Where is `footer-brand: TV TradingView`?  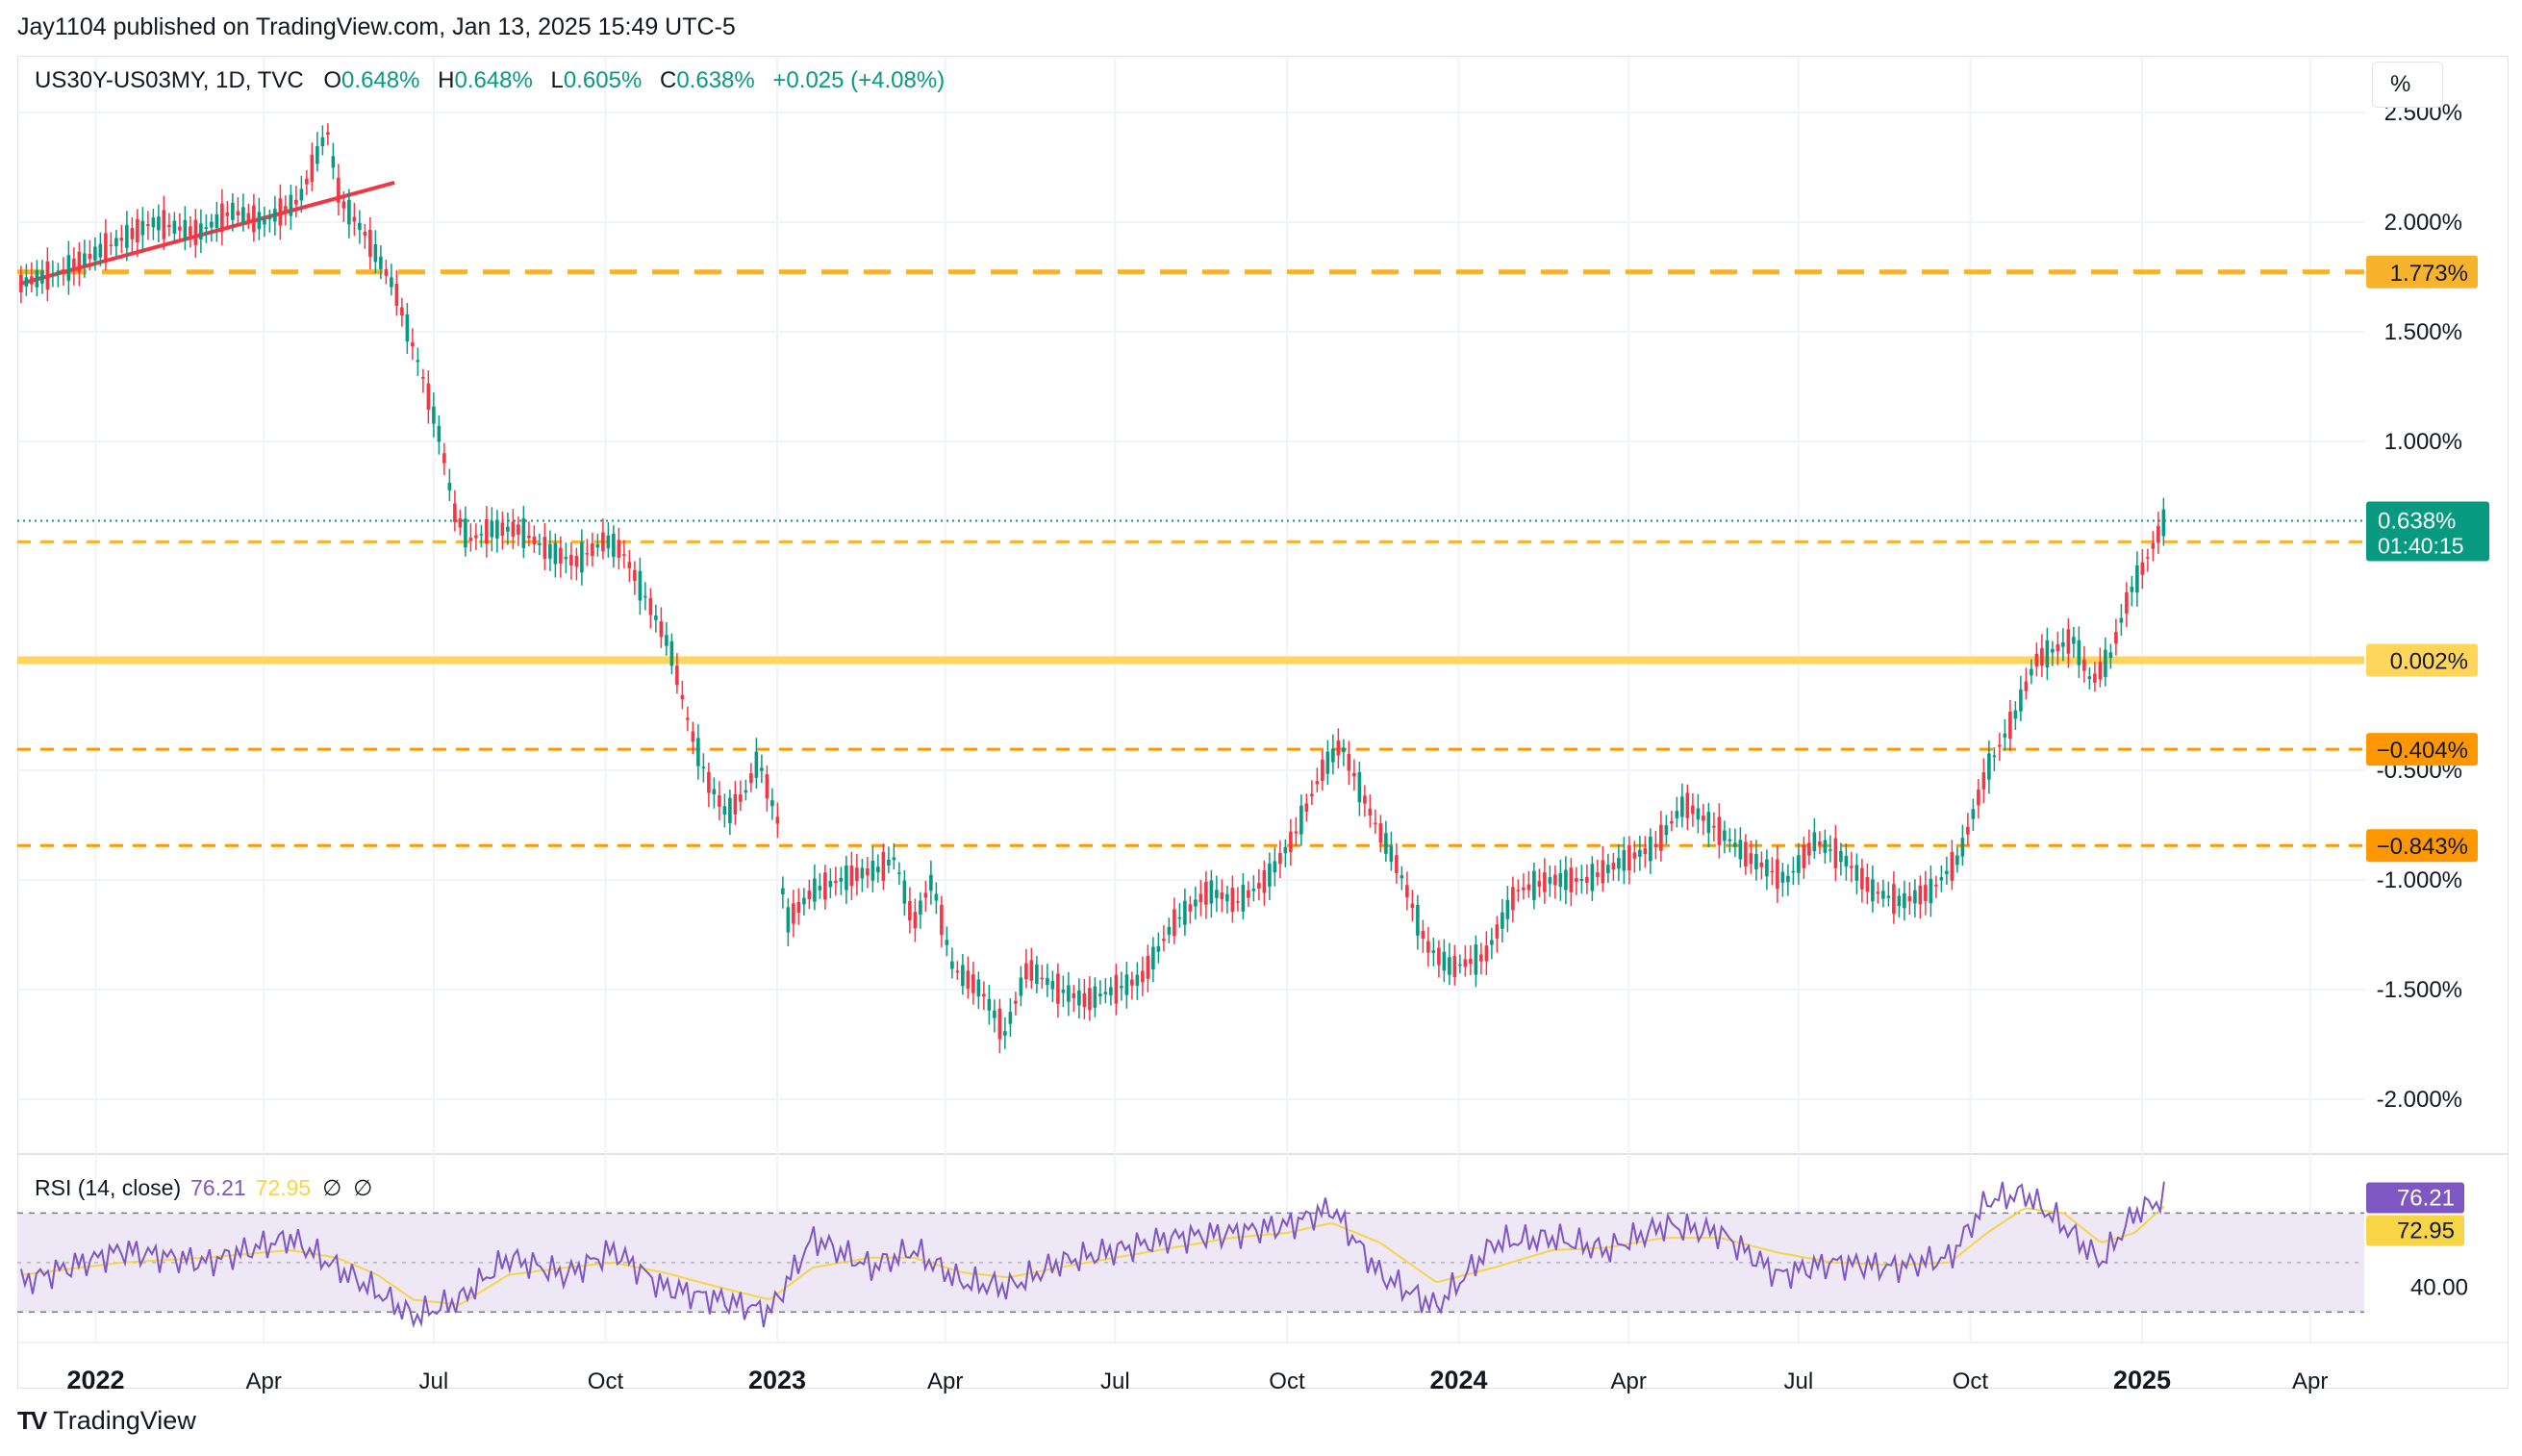 footer-brand: TV TradingView is located at coordinates (106, 1421).